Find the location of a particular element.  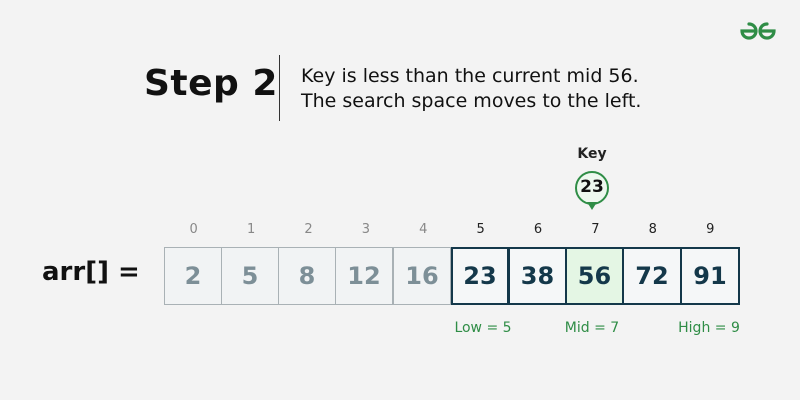

array-cell: 12 is located at coordinates (364, 276).